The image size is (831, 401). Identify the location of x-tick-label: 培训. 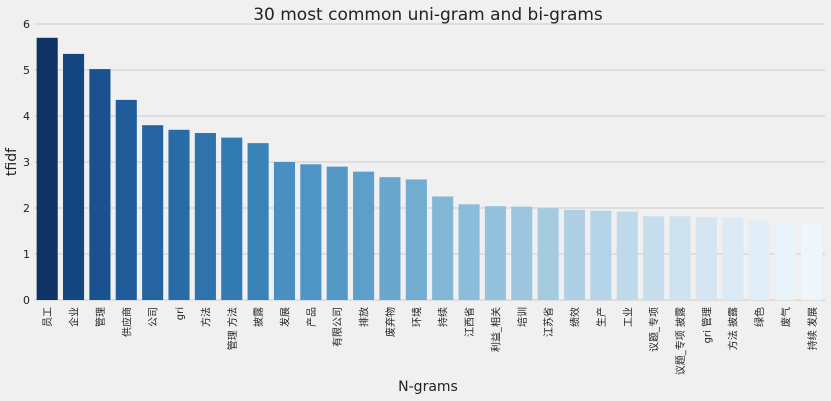
(522, 317).